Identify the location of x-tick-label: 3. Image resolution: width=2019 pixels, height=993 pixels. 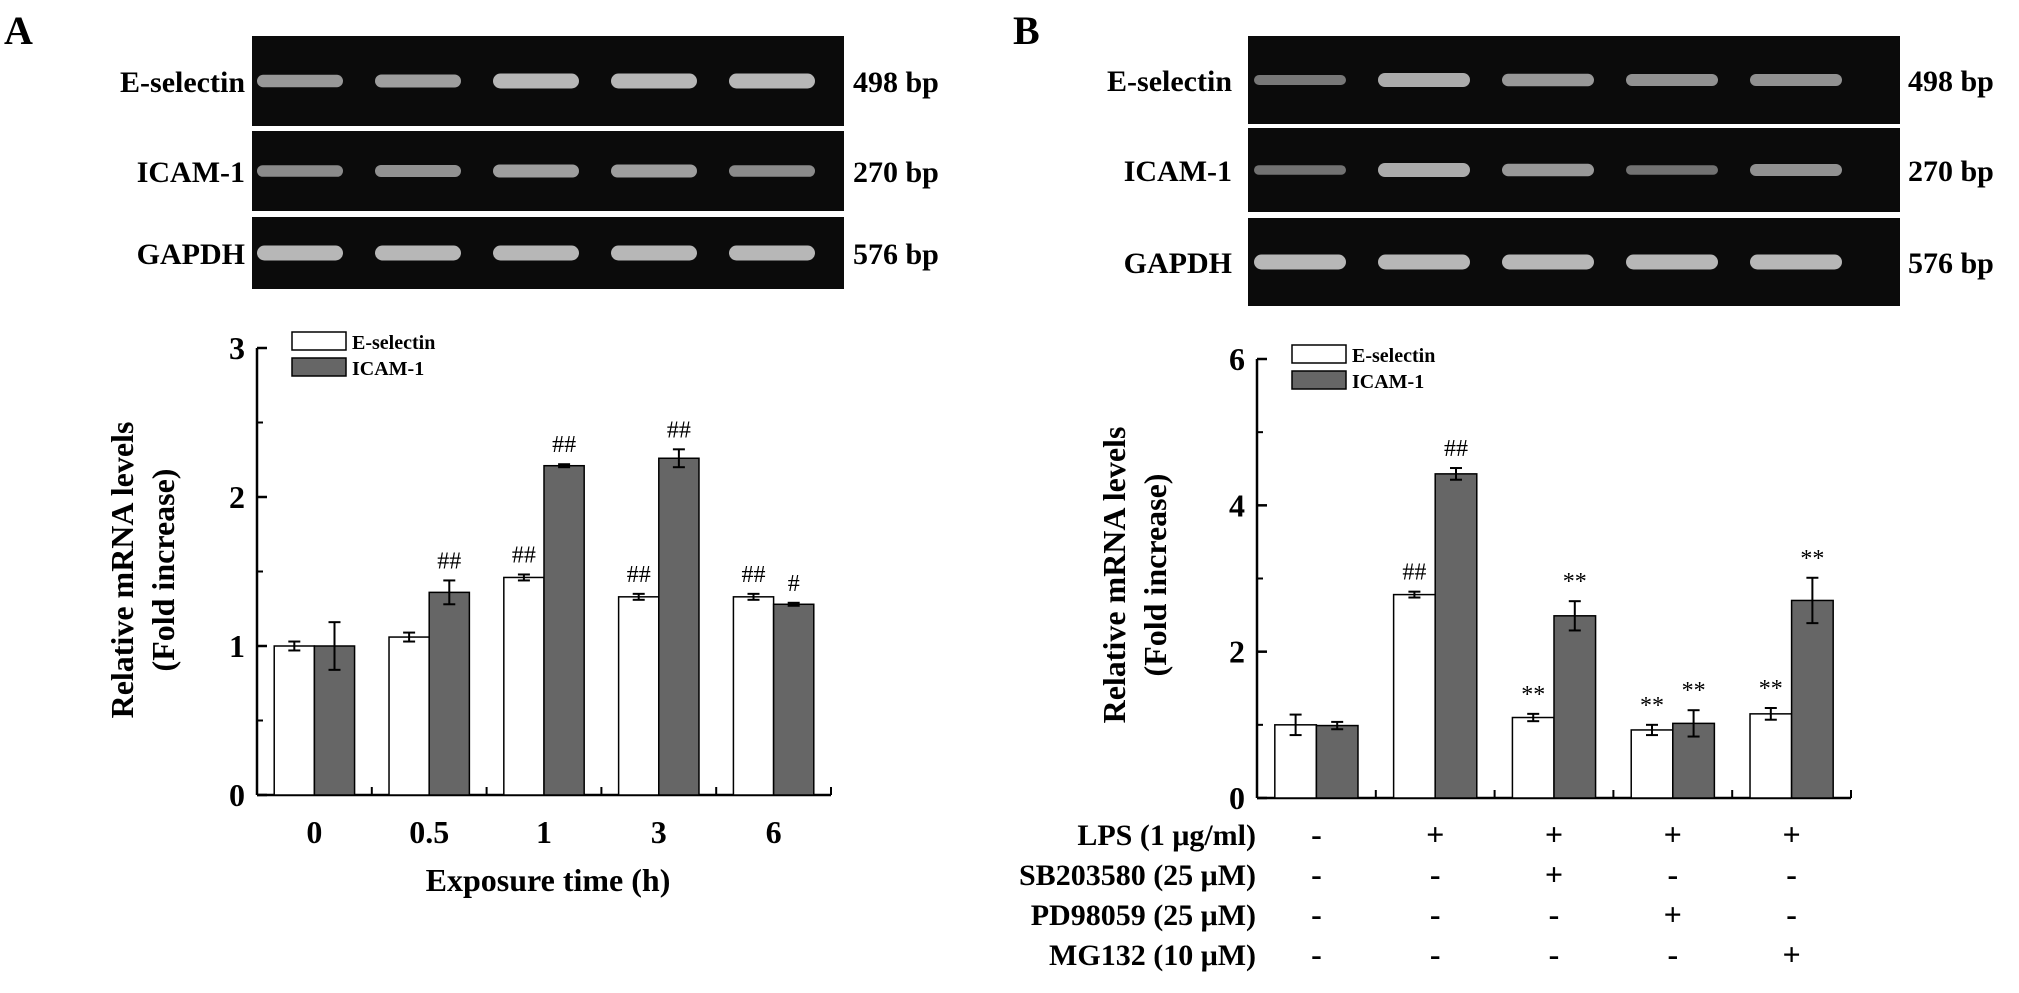
(659, 832).